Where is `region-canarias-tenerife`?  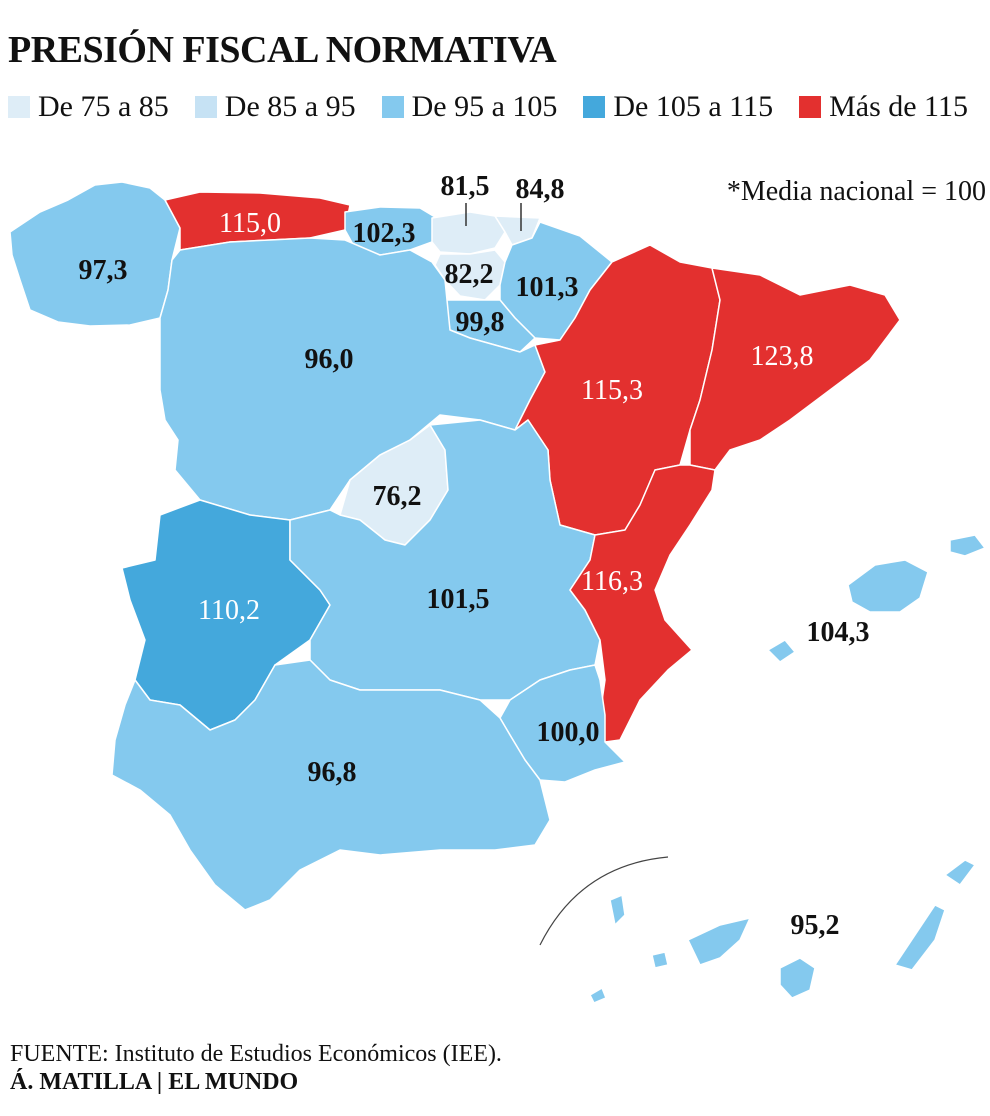
region-canarias-tenerife is located at coordinates (719, 941).